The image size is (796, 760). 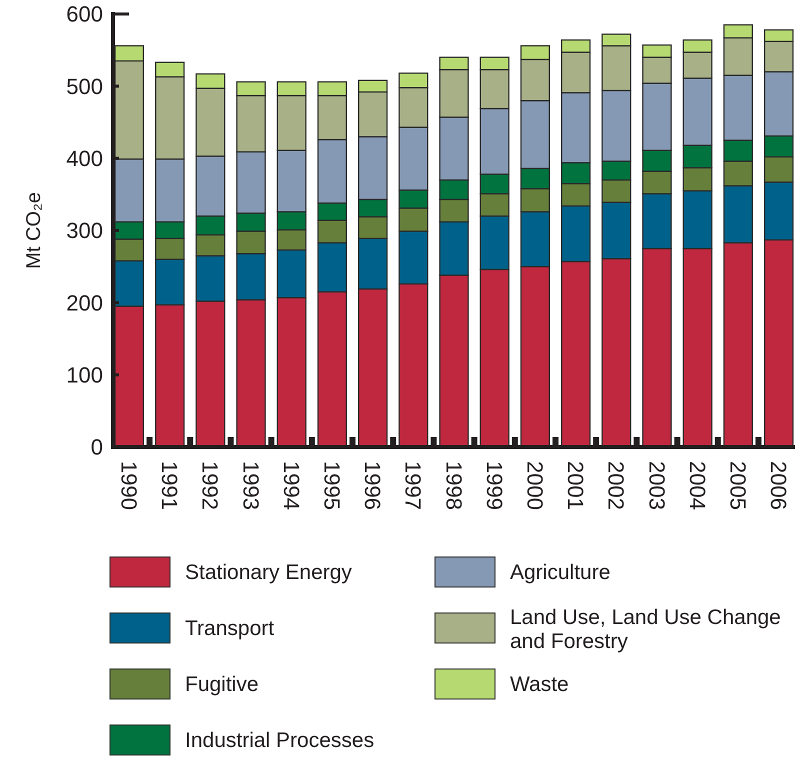 I want to click on x-tick-label: 2000, so click(x=535, y=485).